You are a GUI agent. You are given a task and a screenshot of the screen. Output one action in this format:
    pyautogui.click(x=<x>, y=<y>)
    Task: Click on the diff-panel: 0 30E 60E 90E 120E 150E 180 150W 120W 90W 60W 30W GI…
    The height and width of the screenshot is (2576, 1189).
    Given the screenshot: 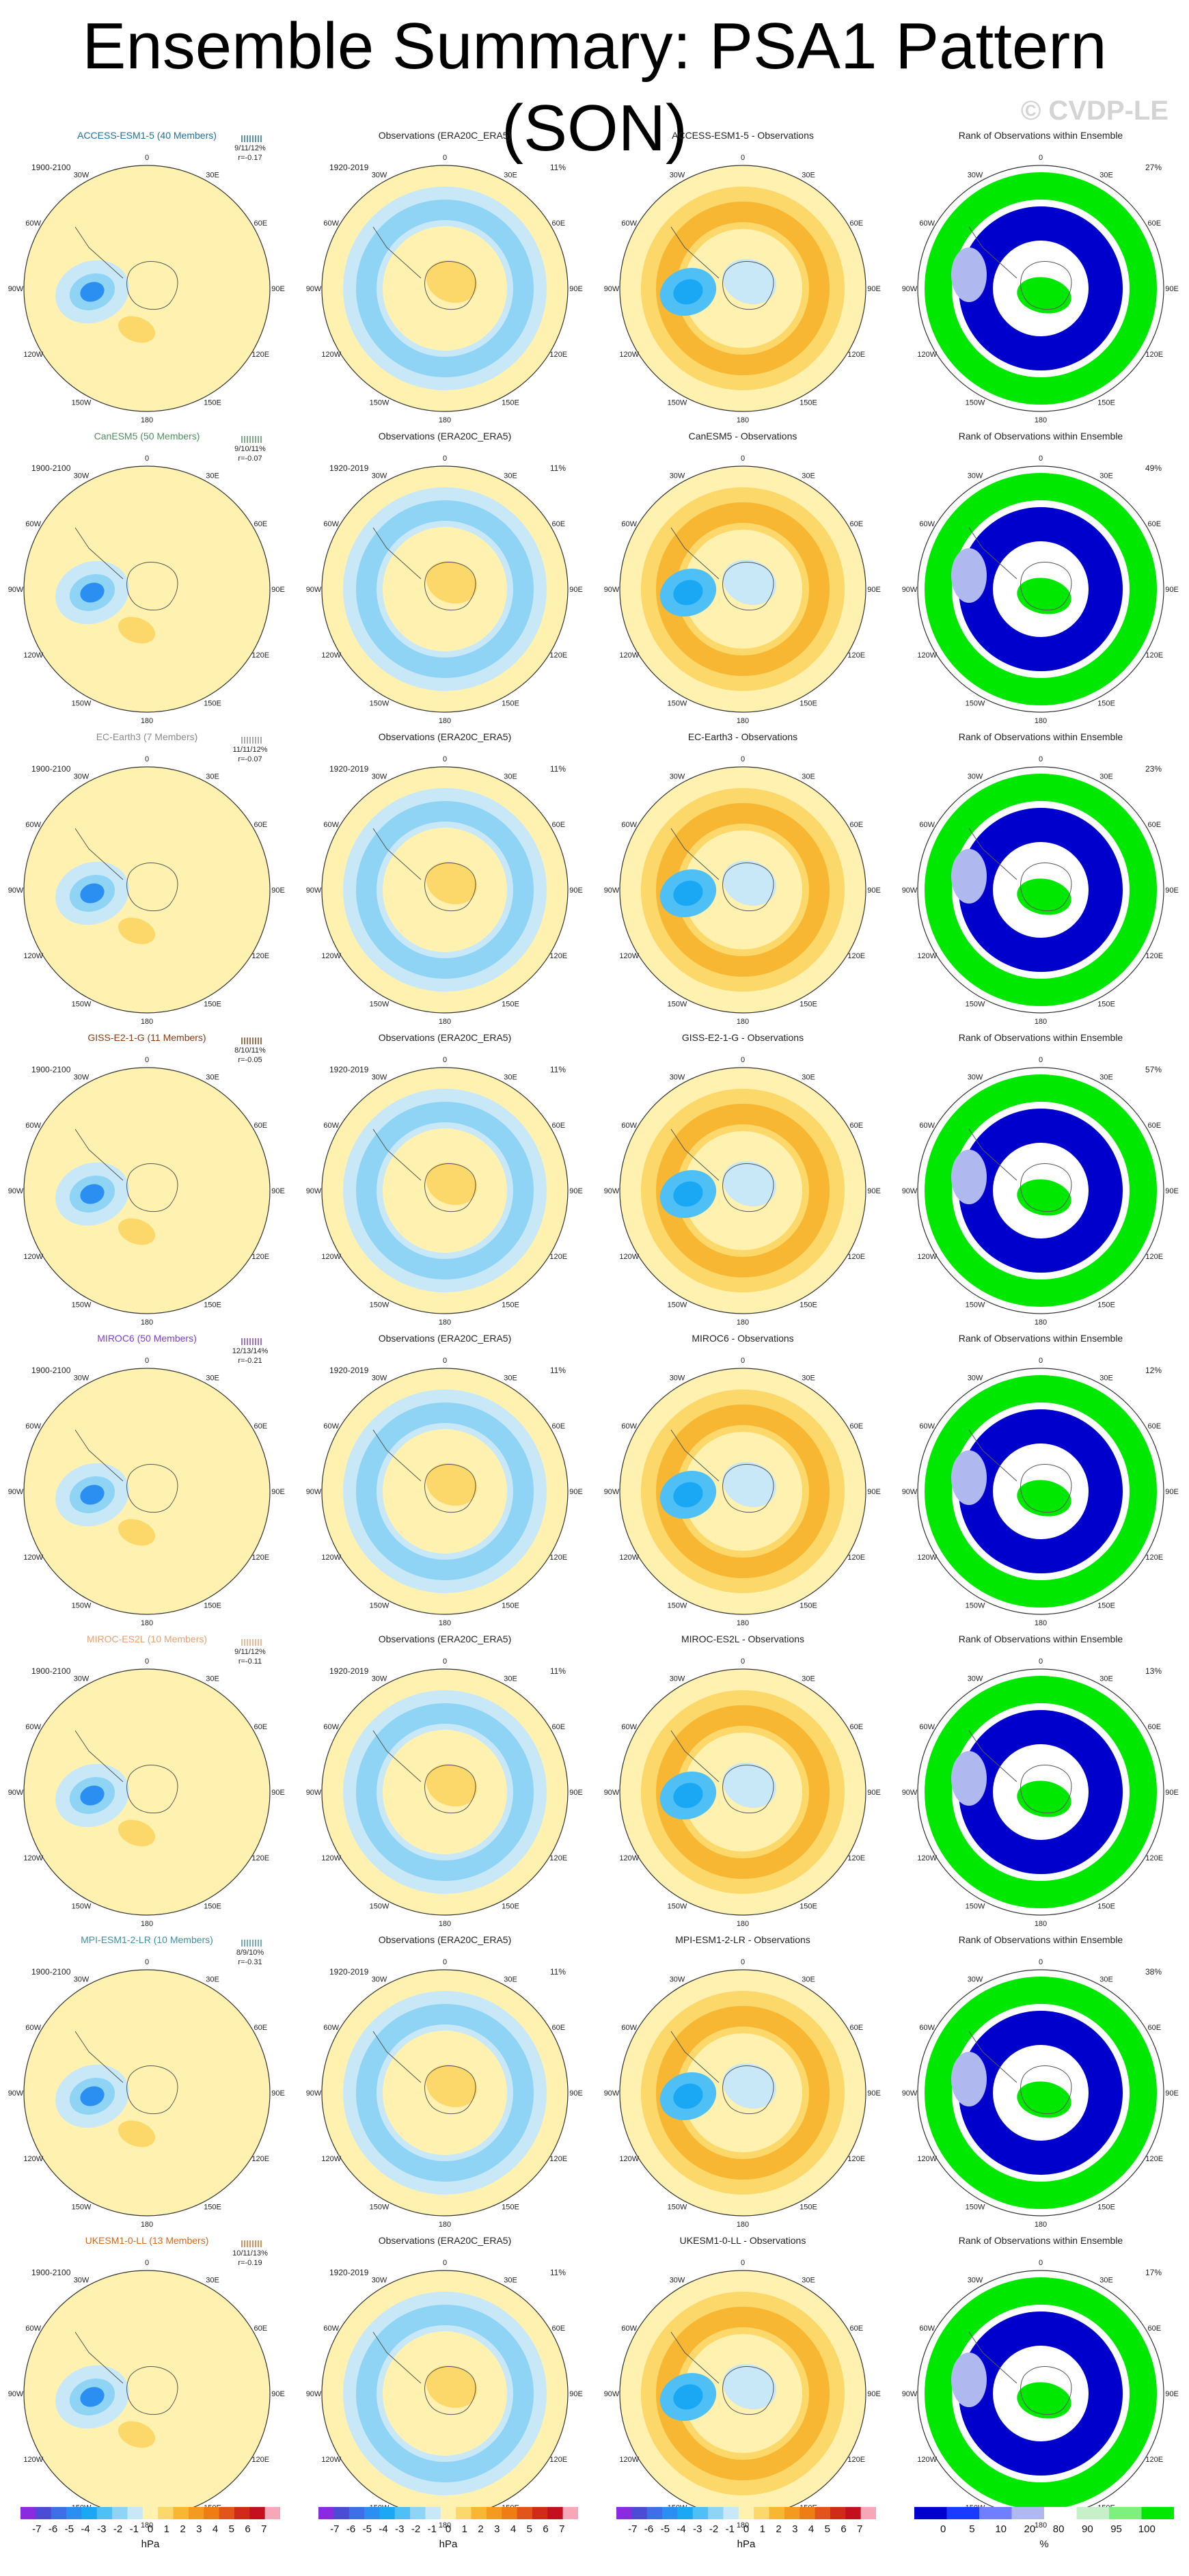 What is the action you would take?
    pyautogui.click(x=743, y=1177)
    